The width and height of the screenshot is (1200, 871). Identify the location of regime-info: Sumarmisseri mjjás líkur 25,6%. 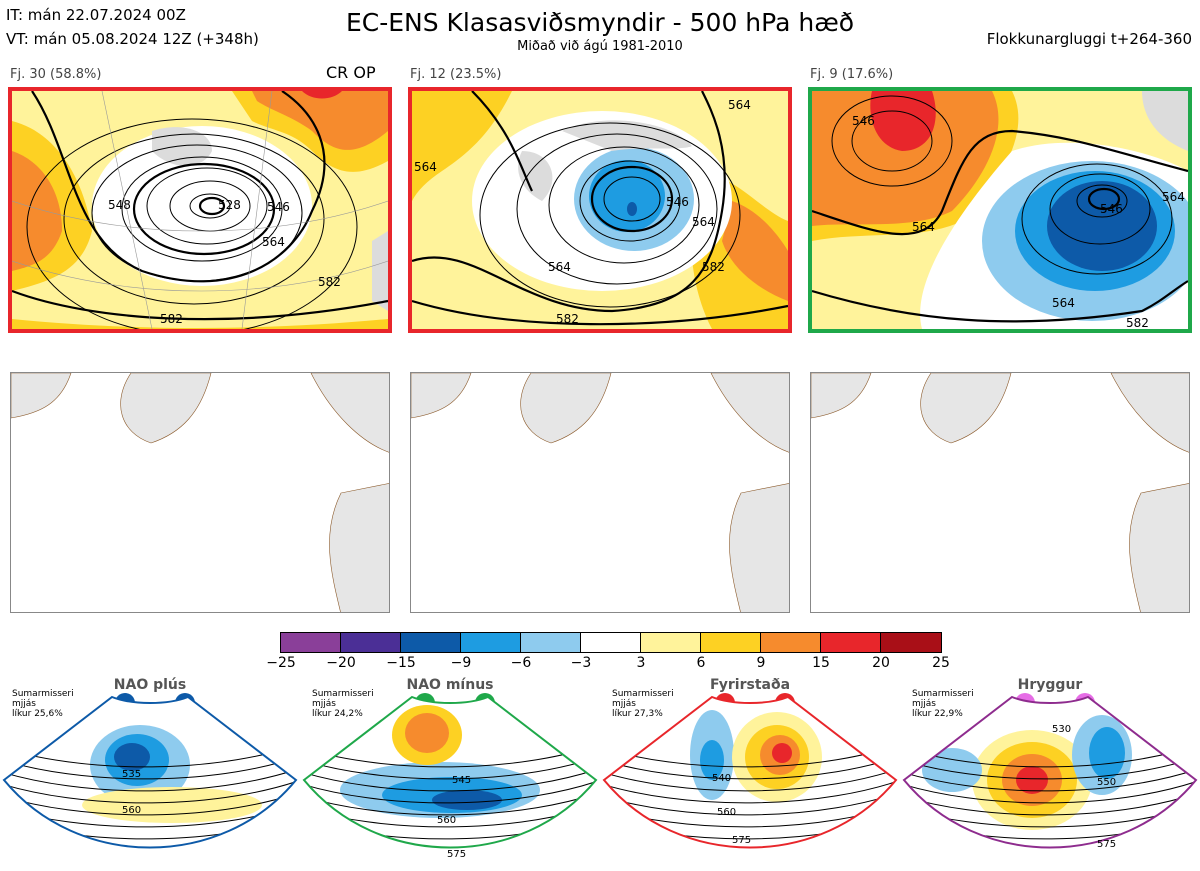
(43, 704).